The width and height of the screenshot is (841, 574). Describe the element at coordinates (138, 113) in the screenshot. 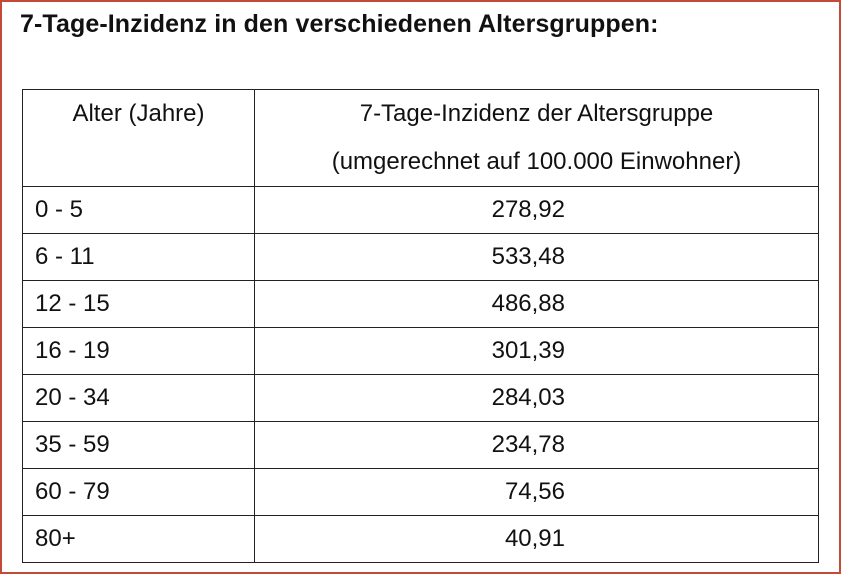

I see `header-age-label: Alter (Jahre)` at that location.